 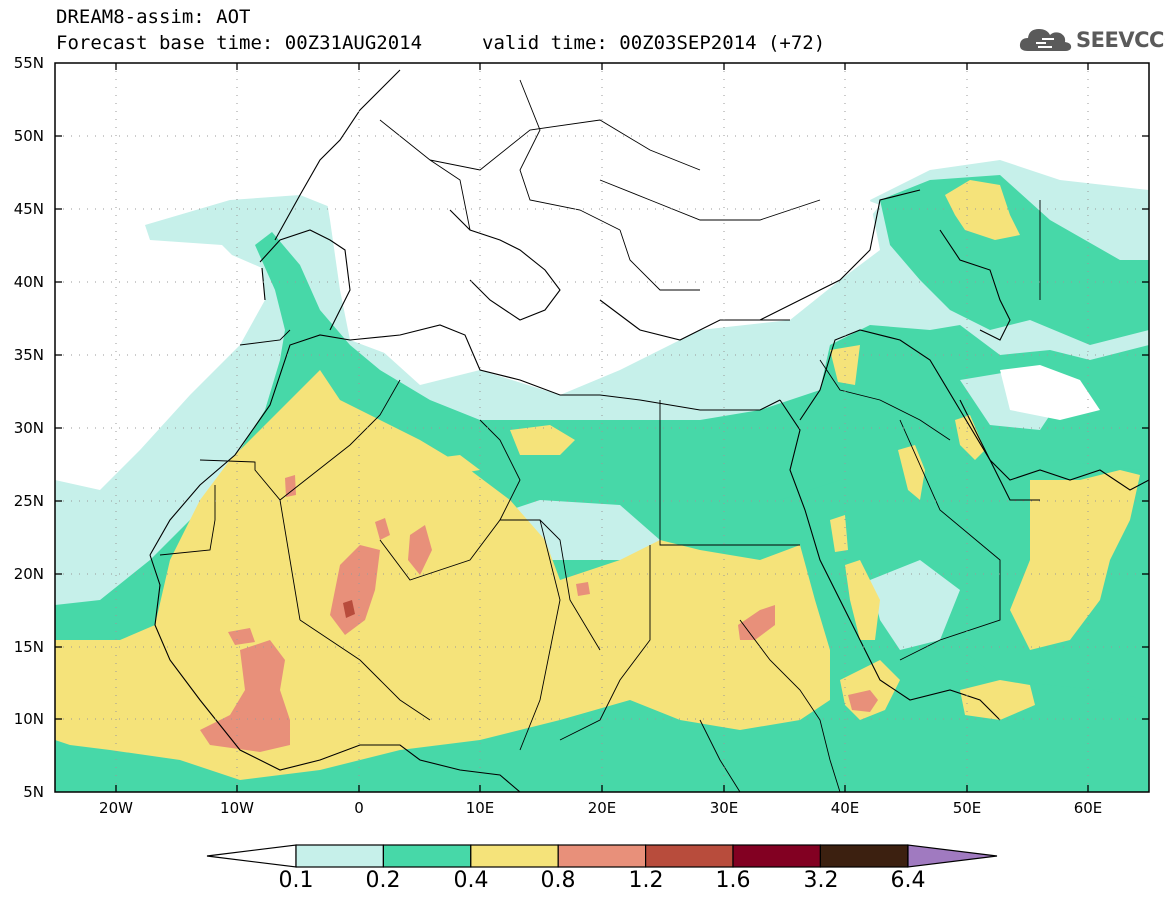 What do you see at coordinates (239, 43) in the screenshot?
I see `base-time: Forecast base time: 00Z31AUG2014` at bounding box center [239, 43].